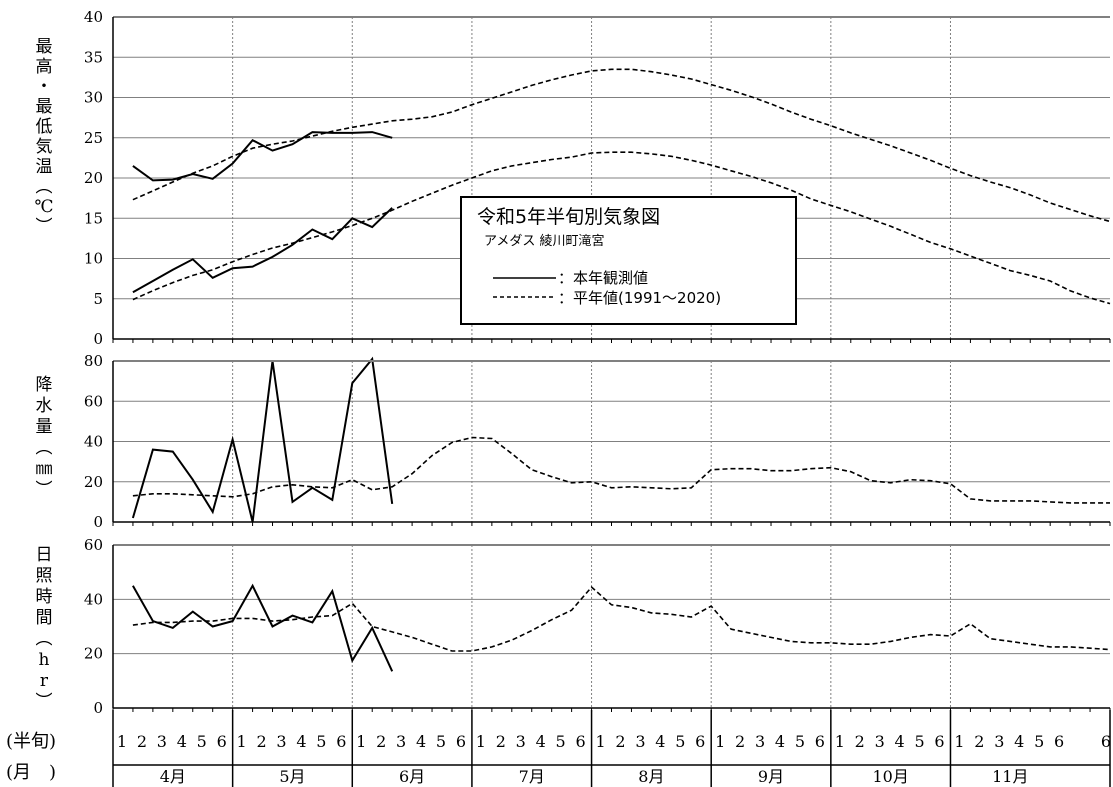  Describe the element at coordinates (98, 299) in the screenshot. I see `y-tick-label: 5` at that location.